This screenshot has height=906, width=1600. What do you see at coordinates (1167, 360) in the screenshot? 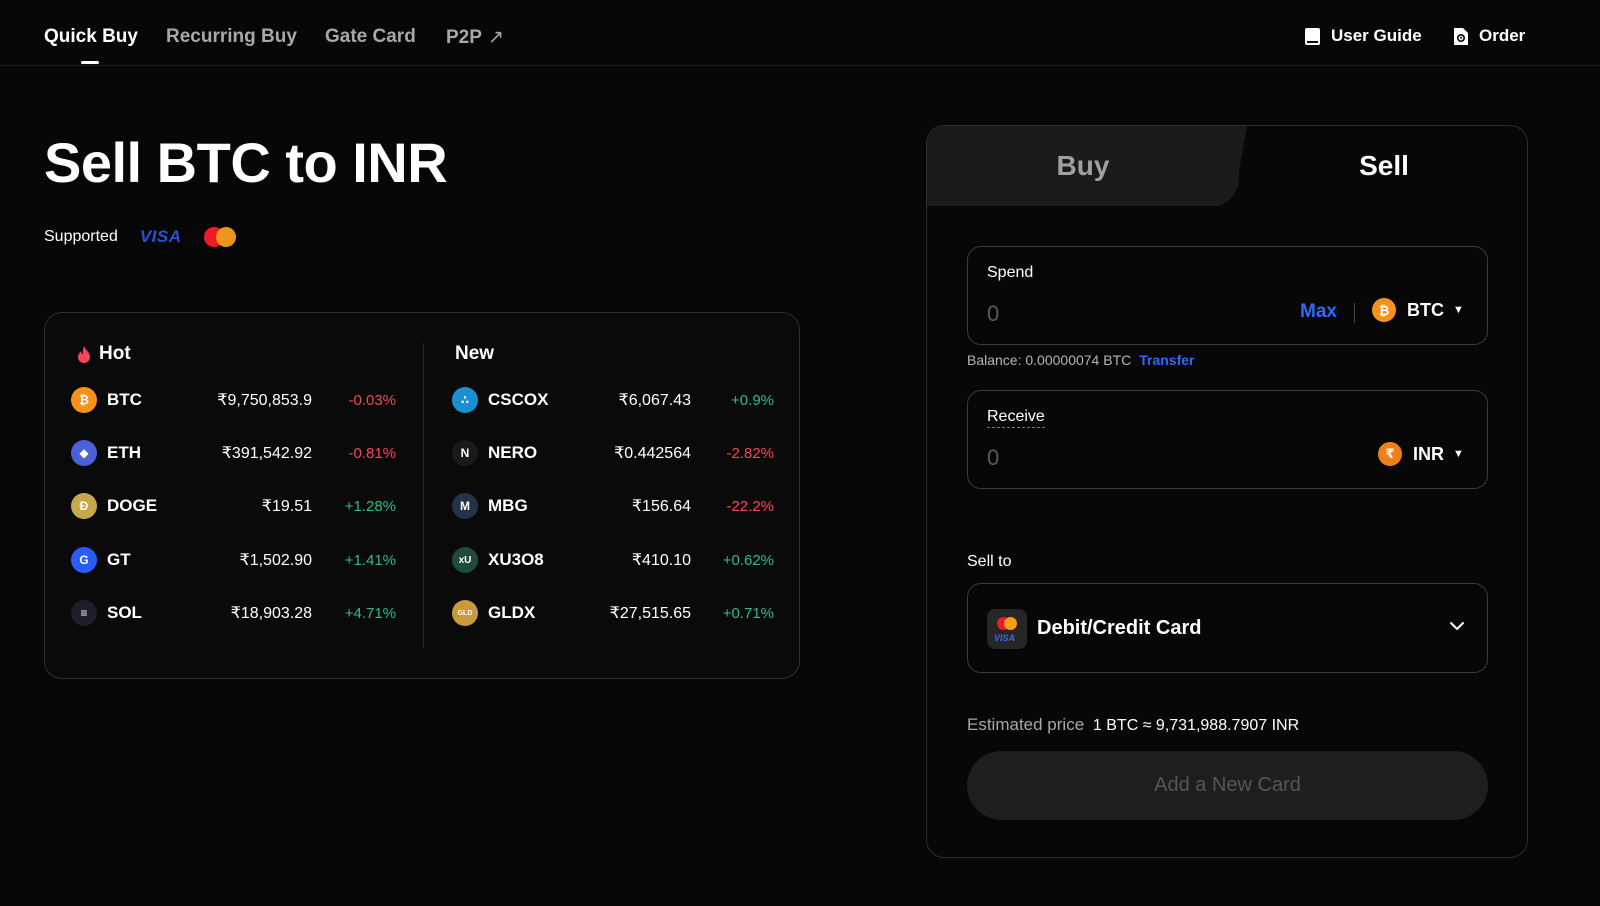
I see `transfer-link: Transfer` at bounding box center [1167, 360].